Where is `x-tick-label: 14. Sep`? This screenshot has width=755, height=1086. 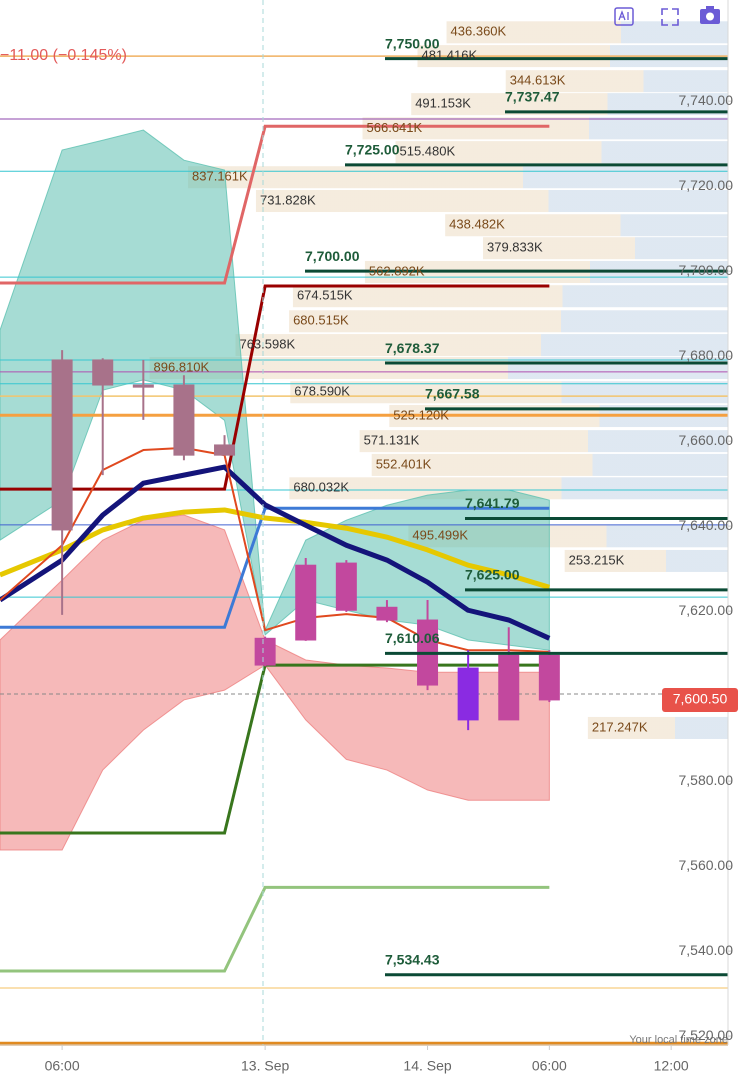 x-tick-label: 14. Sep is located at coordinates (427, 1066).